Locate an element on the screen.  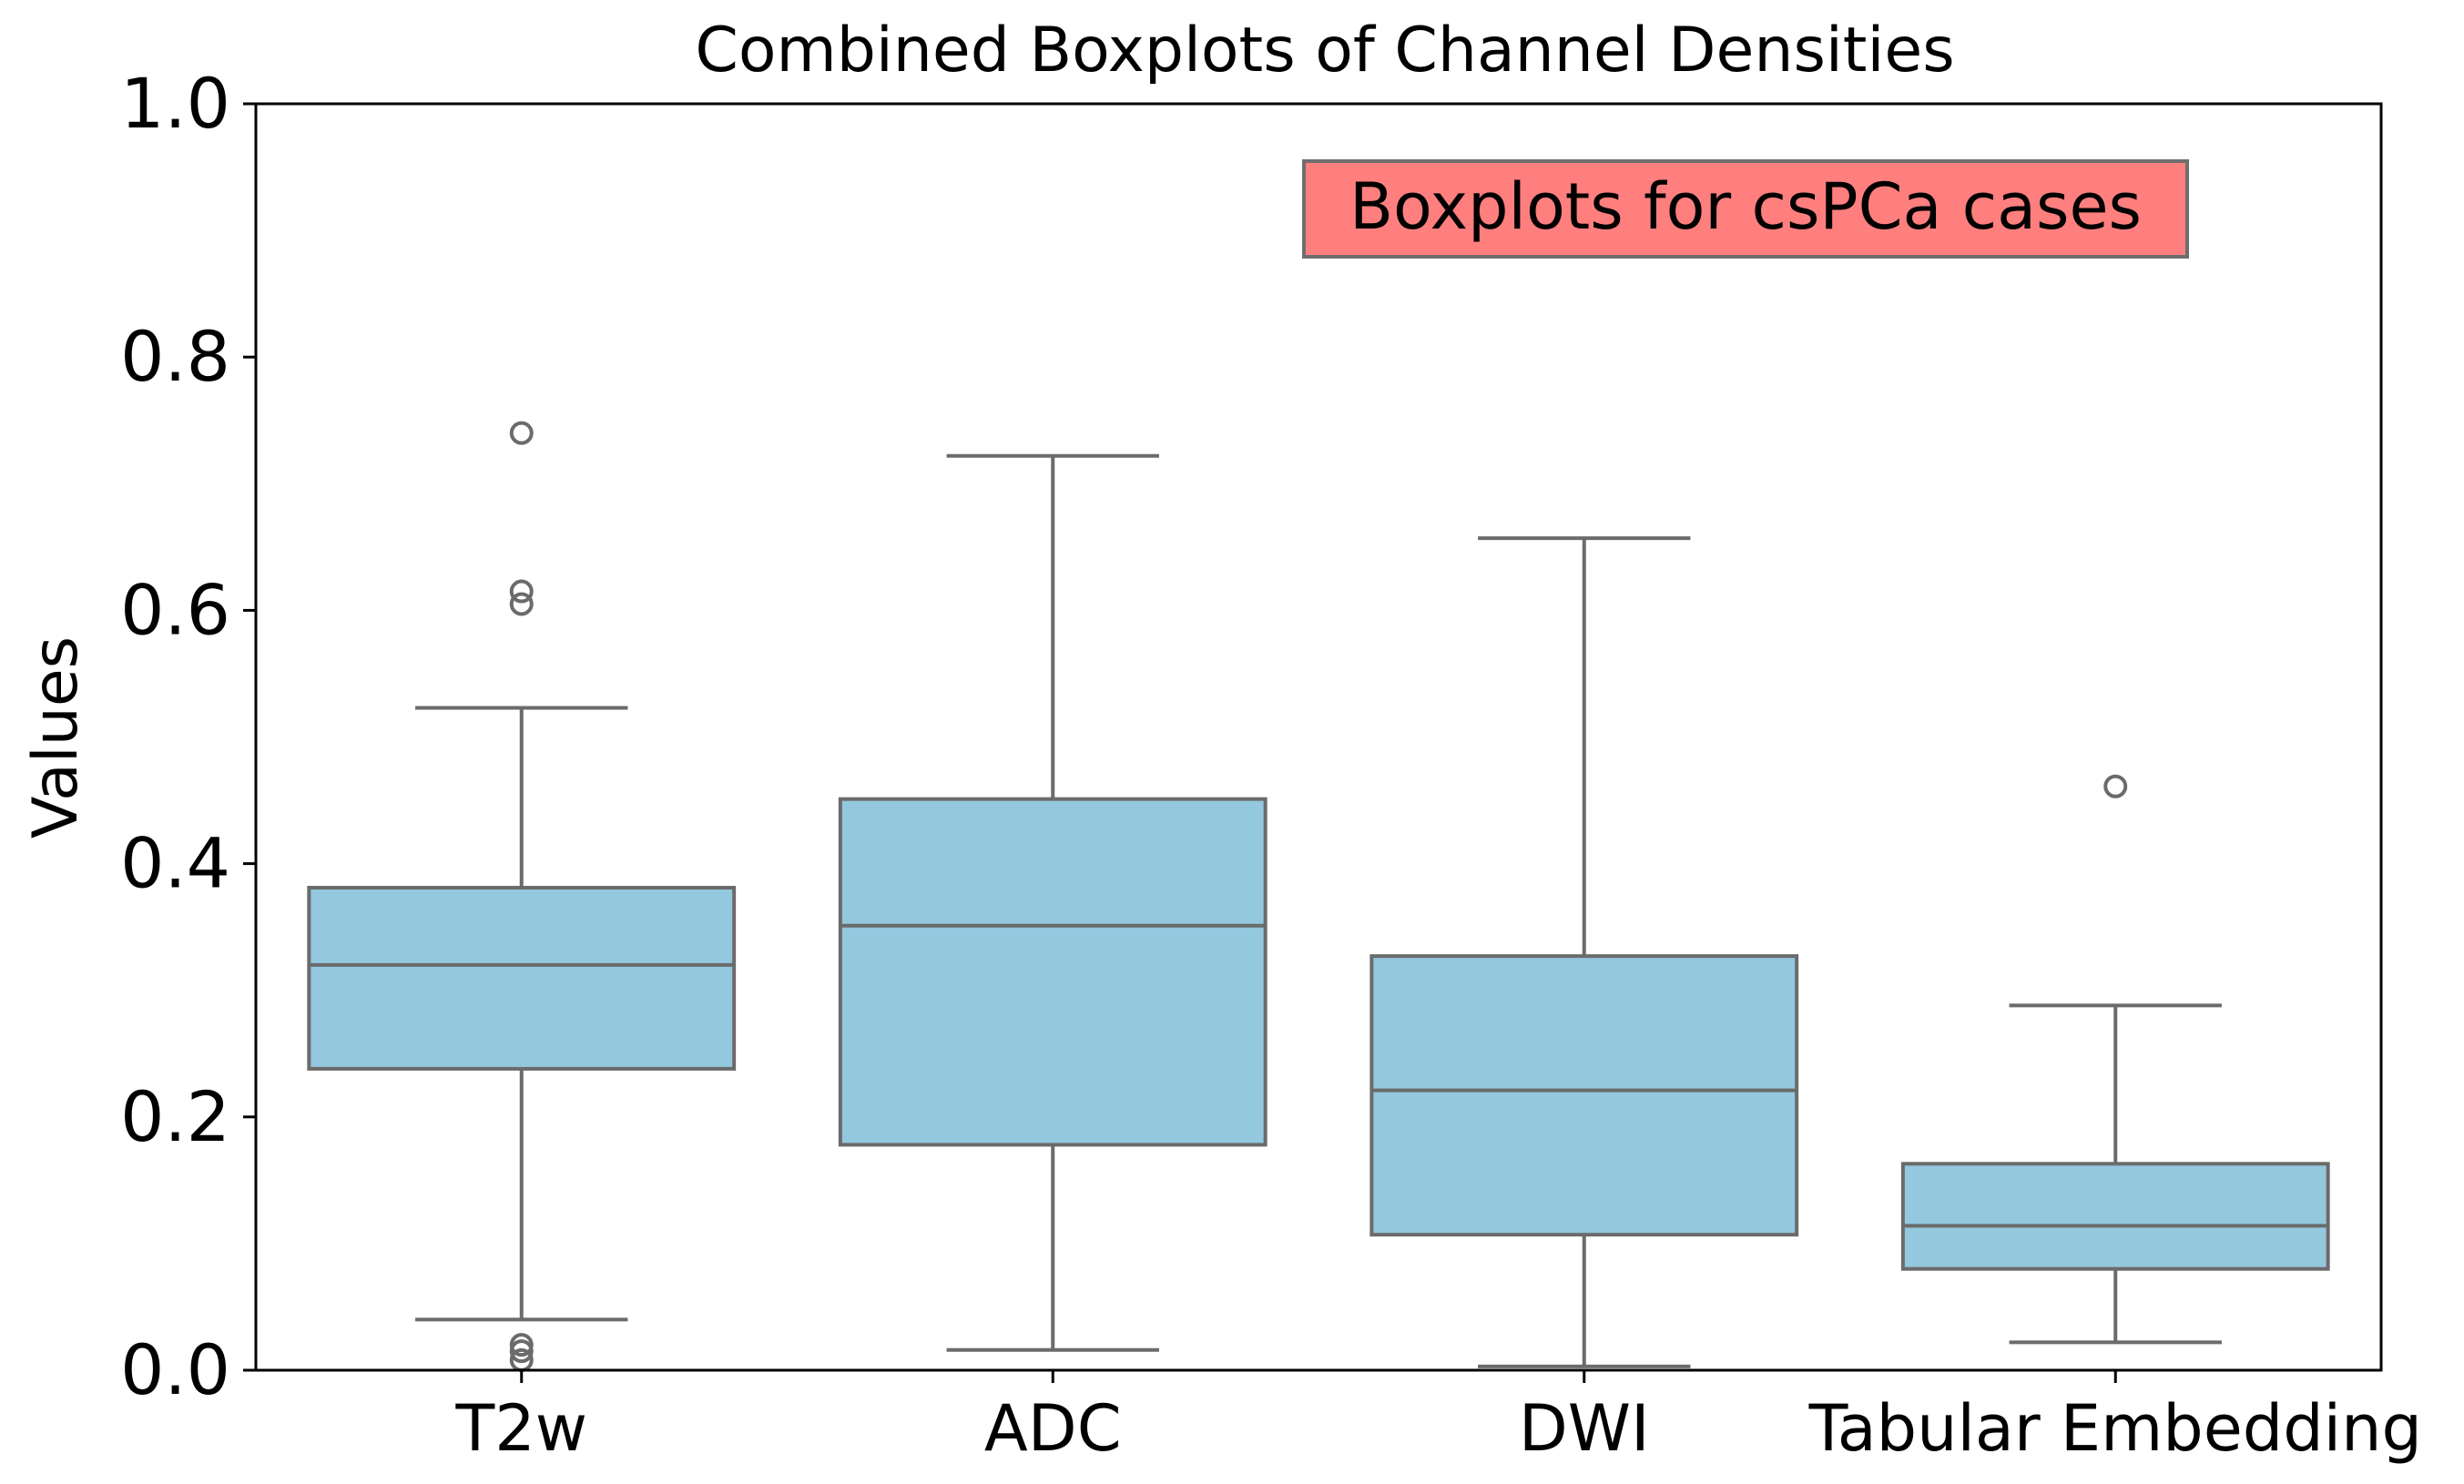
chart-title: Combined Boxplots of Channel Densities is located at coordinates (1324, 50).